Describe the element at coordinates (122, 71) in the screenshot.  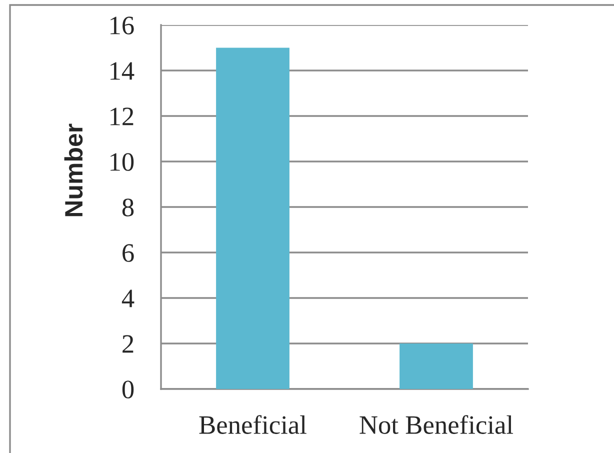
I see `y-tick-label: 14` at that location.